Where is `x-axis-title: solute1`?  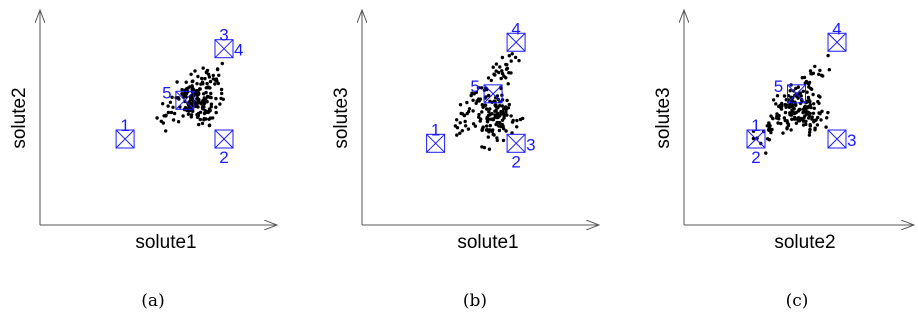
x-axis-title: solute1 is located at coordinates (165, 242).